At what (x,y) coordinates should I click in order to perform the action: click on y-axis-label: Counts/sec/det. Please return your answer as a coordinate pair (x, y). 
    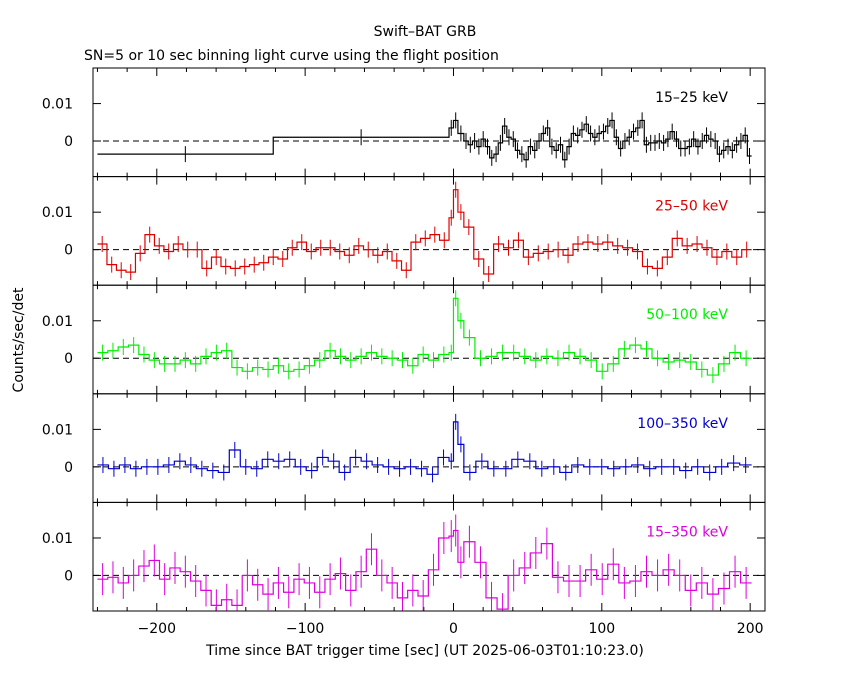
    Looking at the image, I should click on (19, 339).